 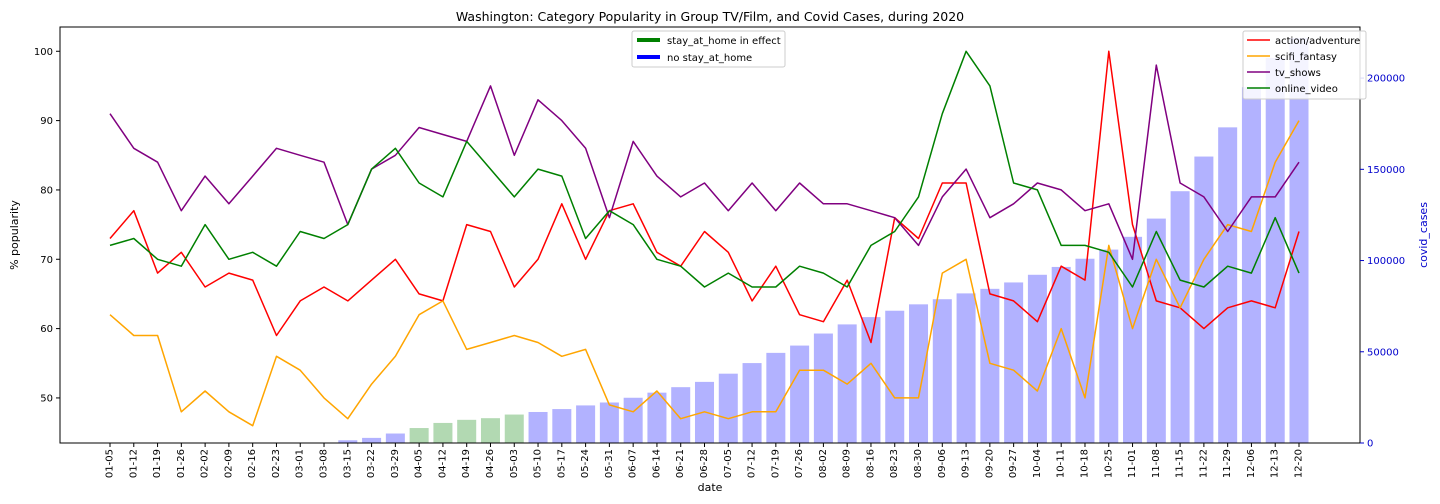 I want to click on x-tick-label: 03-08, so click(x=324, y=463).